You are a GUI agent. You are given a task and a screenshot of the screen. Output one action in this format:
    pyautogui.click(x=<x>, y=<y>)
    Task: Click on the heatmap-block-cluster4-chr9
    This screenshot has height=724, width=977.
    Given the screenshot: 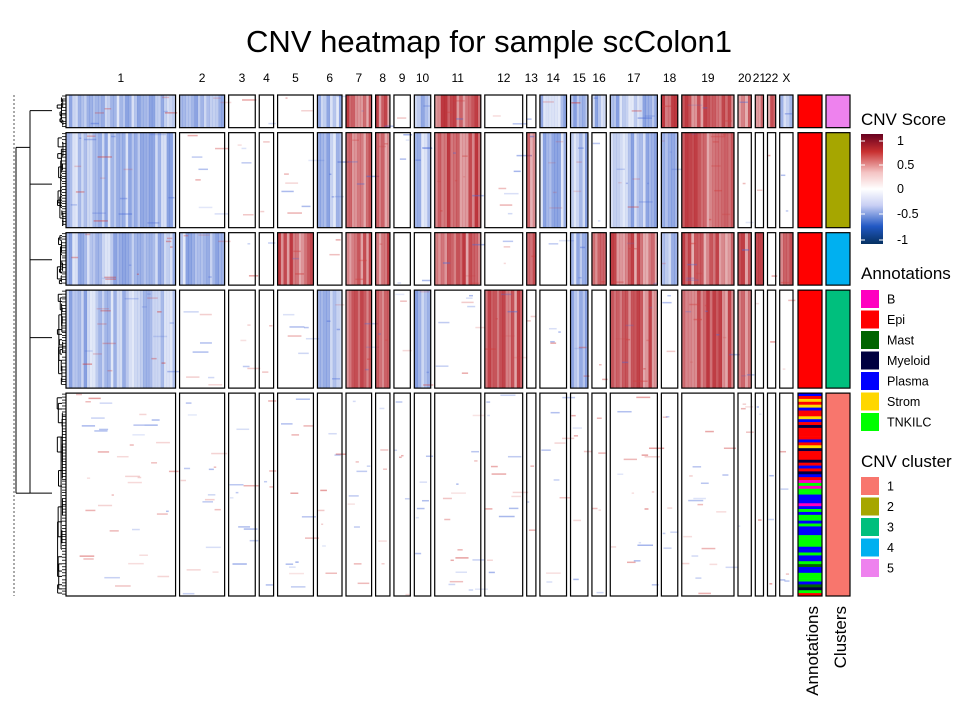 What is the action you would take?
    pyautogui.click(x=402, y=259)
    